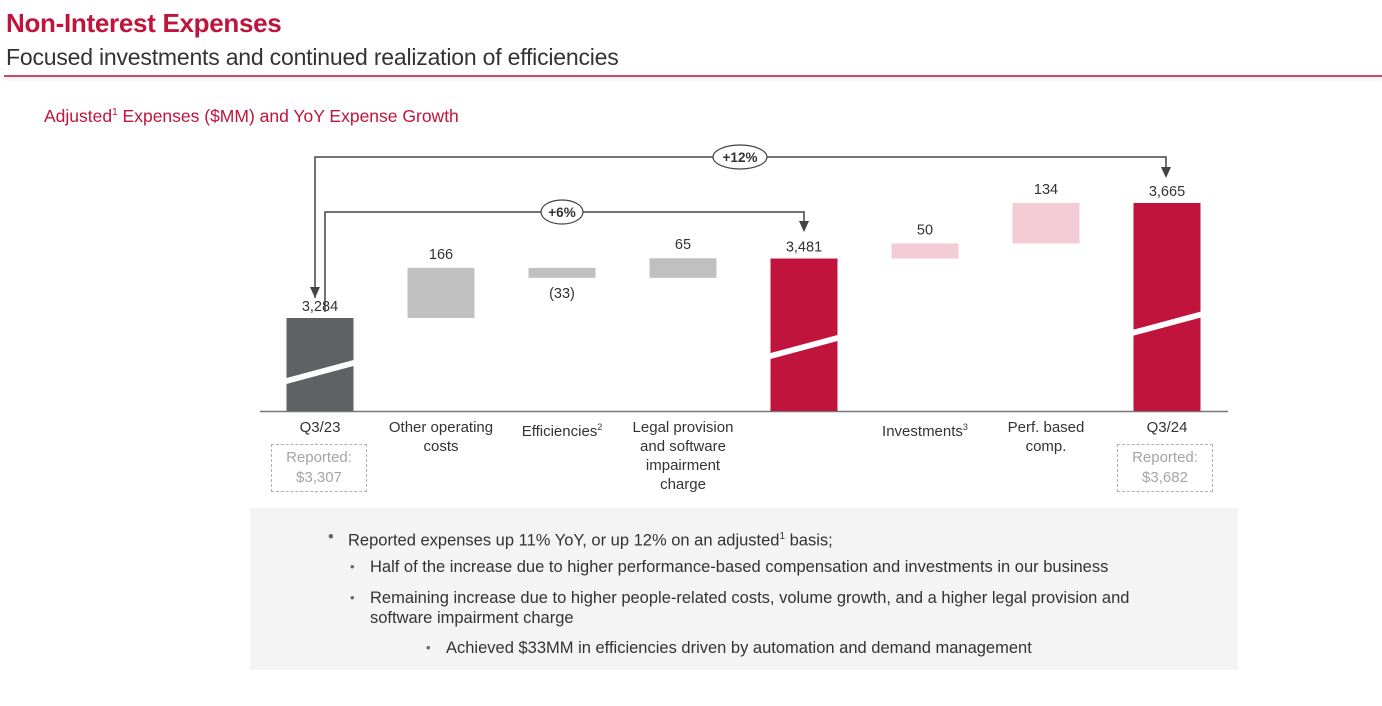 The height and width of the screenshot is (706, 1382). I want to click on title-divider, so click(693, 76).